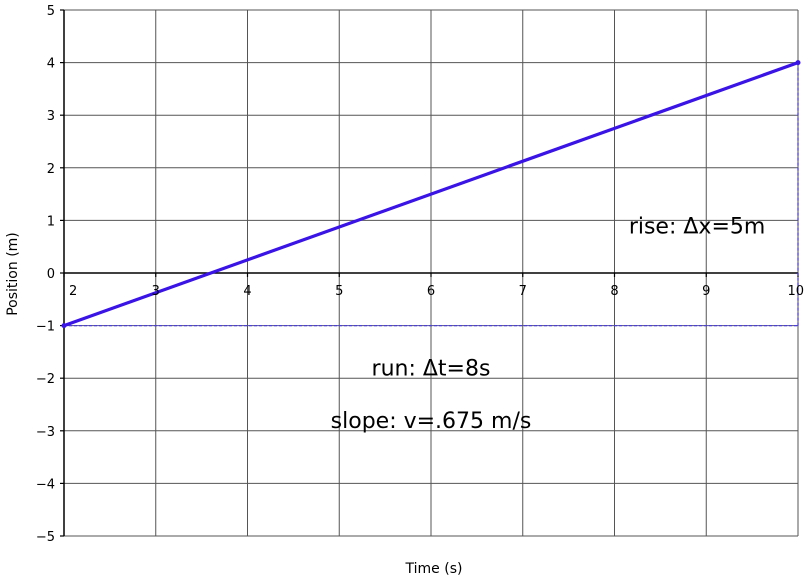 The width and height of the screenshot is (812, 582). I want to click on y-tick-label-2: 3, so click(51, 116).